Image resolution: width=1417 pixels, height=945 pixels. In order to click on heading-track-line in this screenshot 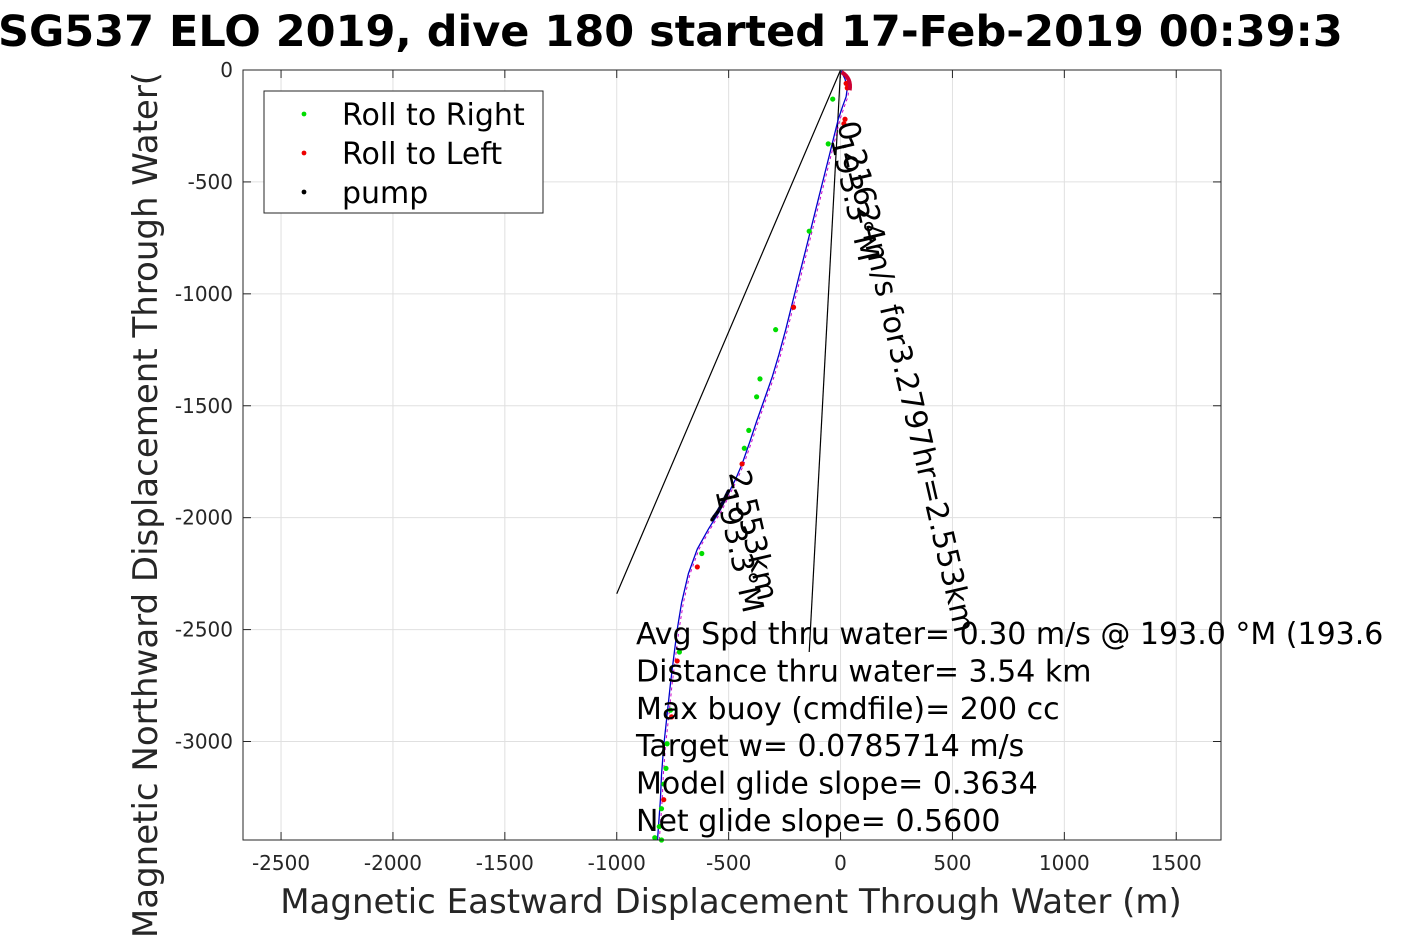, I will do `click(754, 455)`.